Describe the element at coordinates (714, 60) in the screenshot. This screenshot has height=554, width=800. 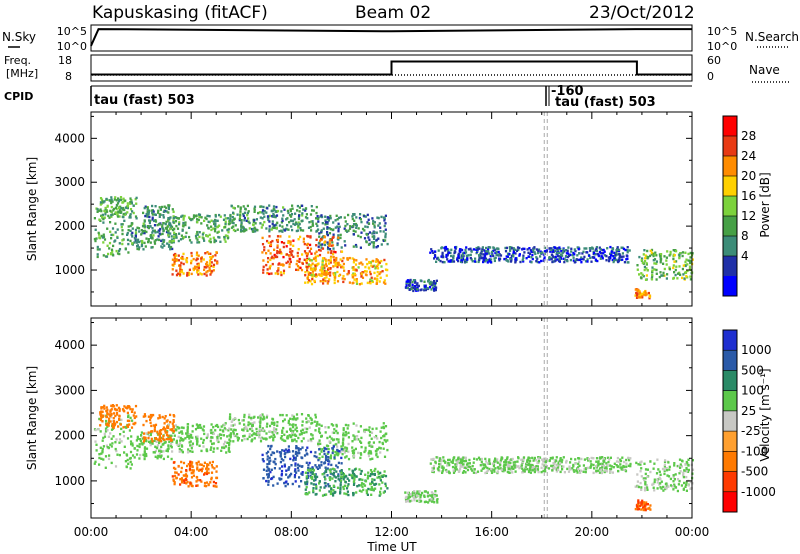
I see `freq-tick-right-top: 60` at that location.